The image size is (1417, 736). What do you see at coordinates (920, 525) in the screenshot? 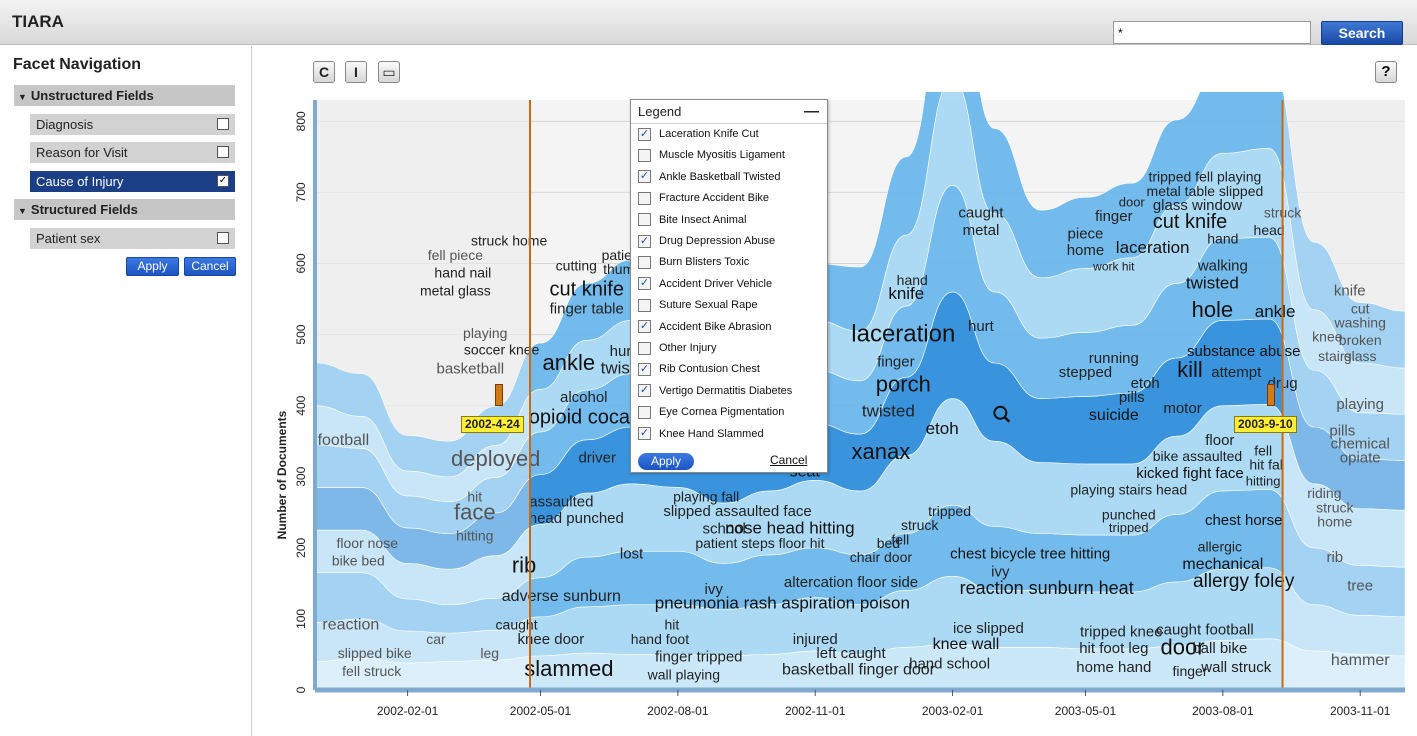
I see `keyword-label: struck` at bounding box center [920, 525].